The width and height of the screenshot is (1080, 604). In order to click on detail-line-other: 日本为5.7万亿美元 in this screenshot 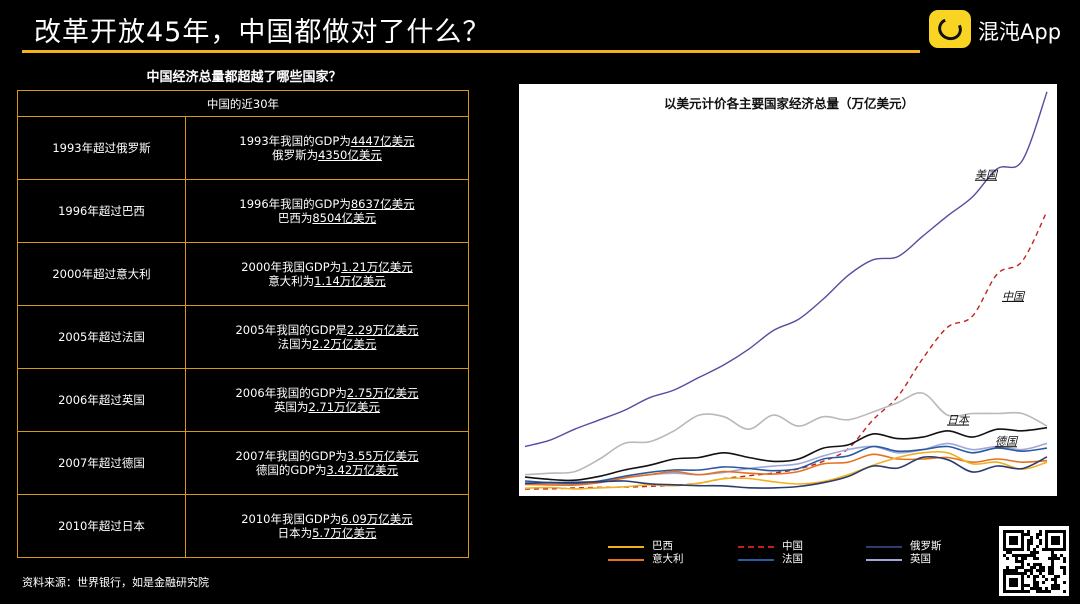, I will do `click(327, 533)`.